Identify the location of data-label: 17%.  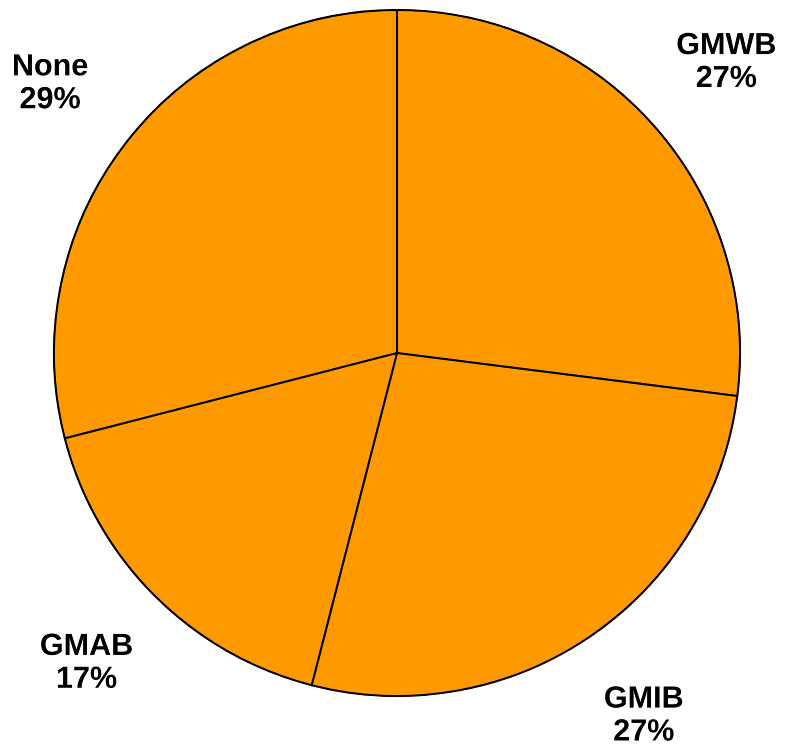
(87, 677).